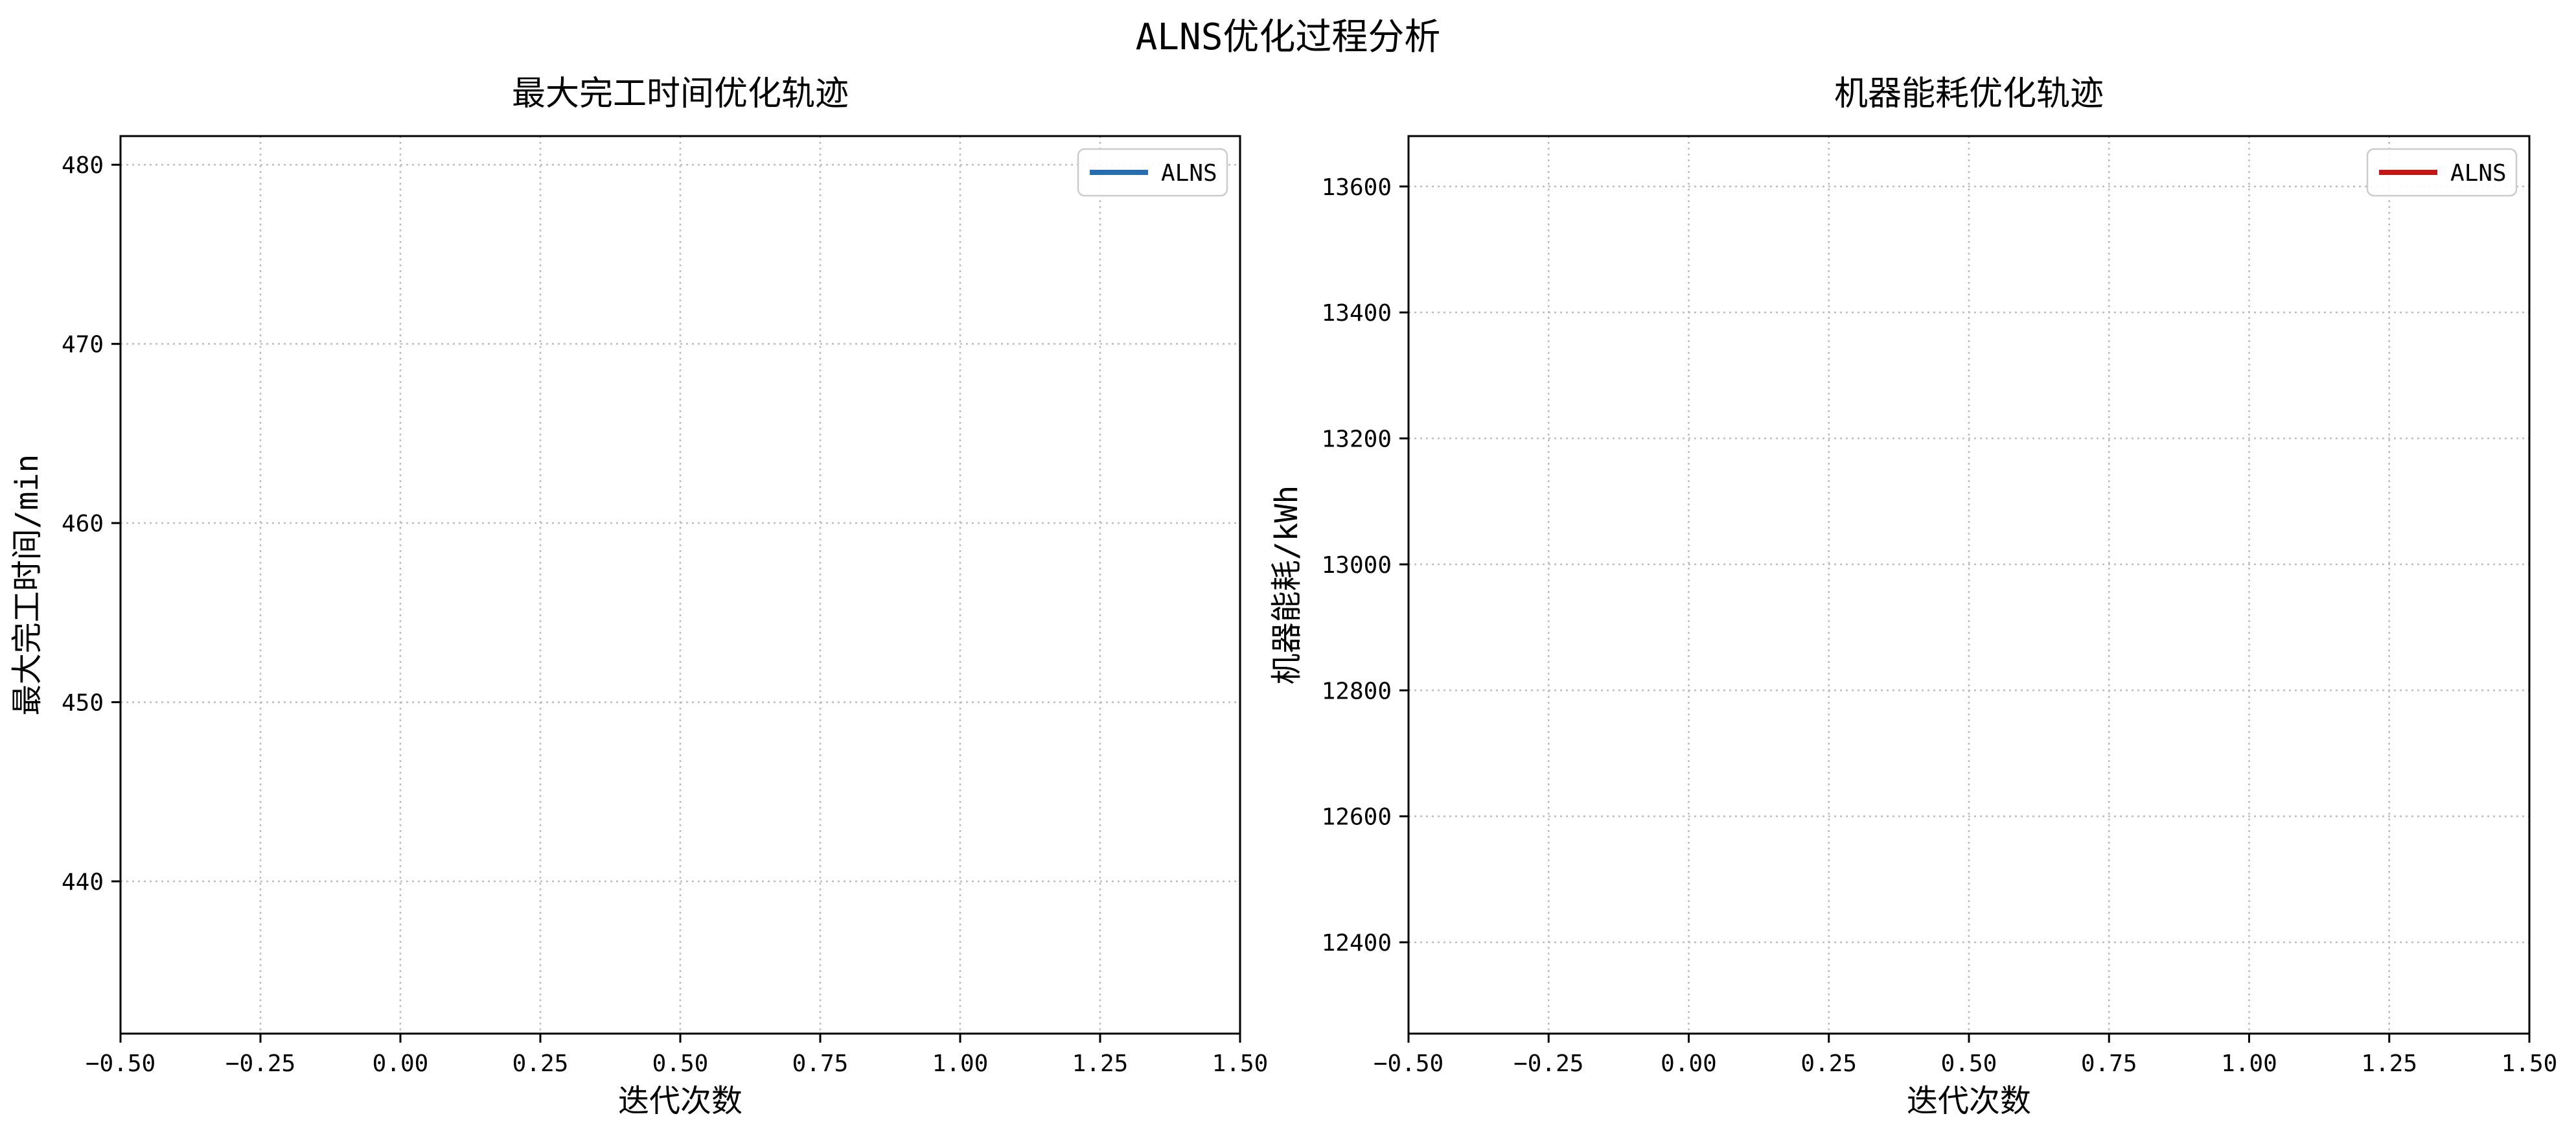 The image size is (2576, 1136). Describe the element at coordinates (260, 1063) in the screenshot. I see `makespan-x-tick-label-1: −0.25` at that location.